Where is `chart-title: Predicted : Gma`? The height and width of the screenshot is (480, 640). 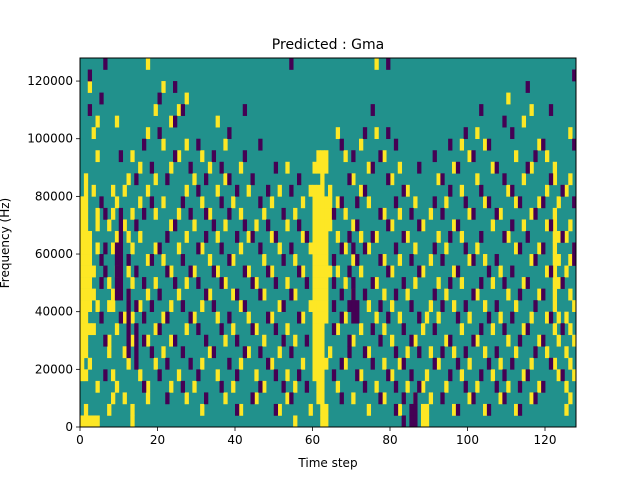
chart-title: Predicted : Gma is located at coordinates (328, 45).